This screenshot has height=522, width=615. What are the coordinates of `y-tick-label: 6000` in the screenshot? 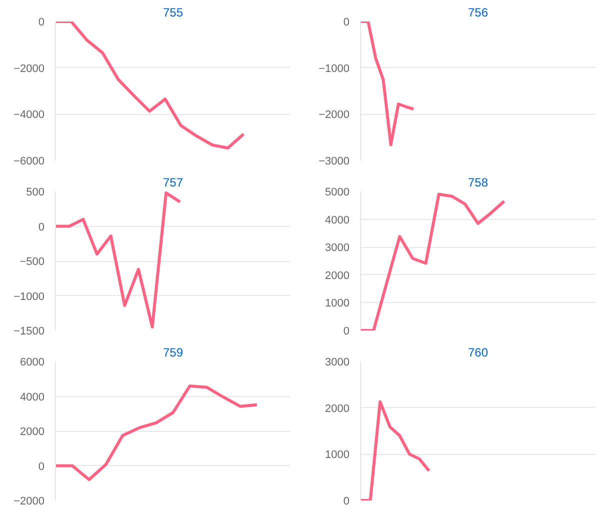 It's located at (32, 362).